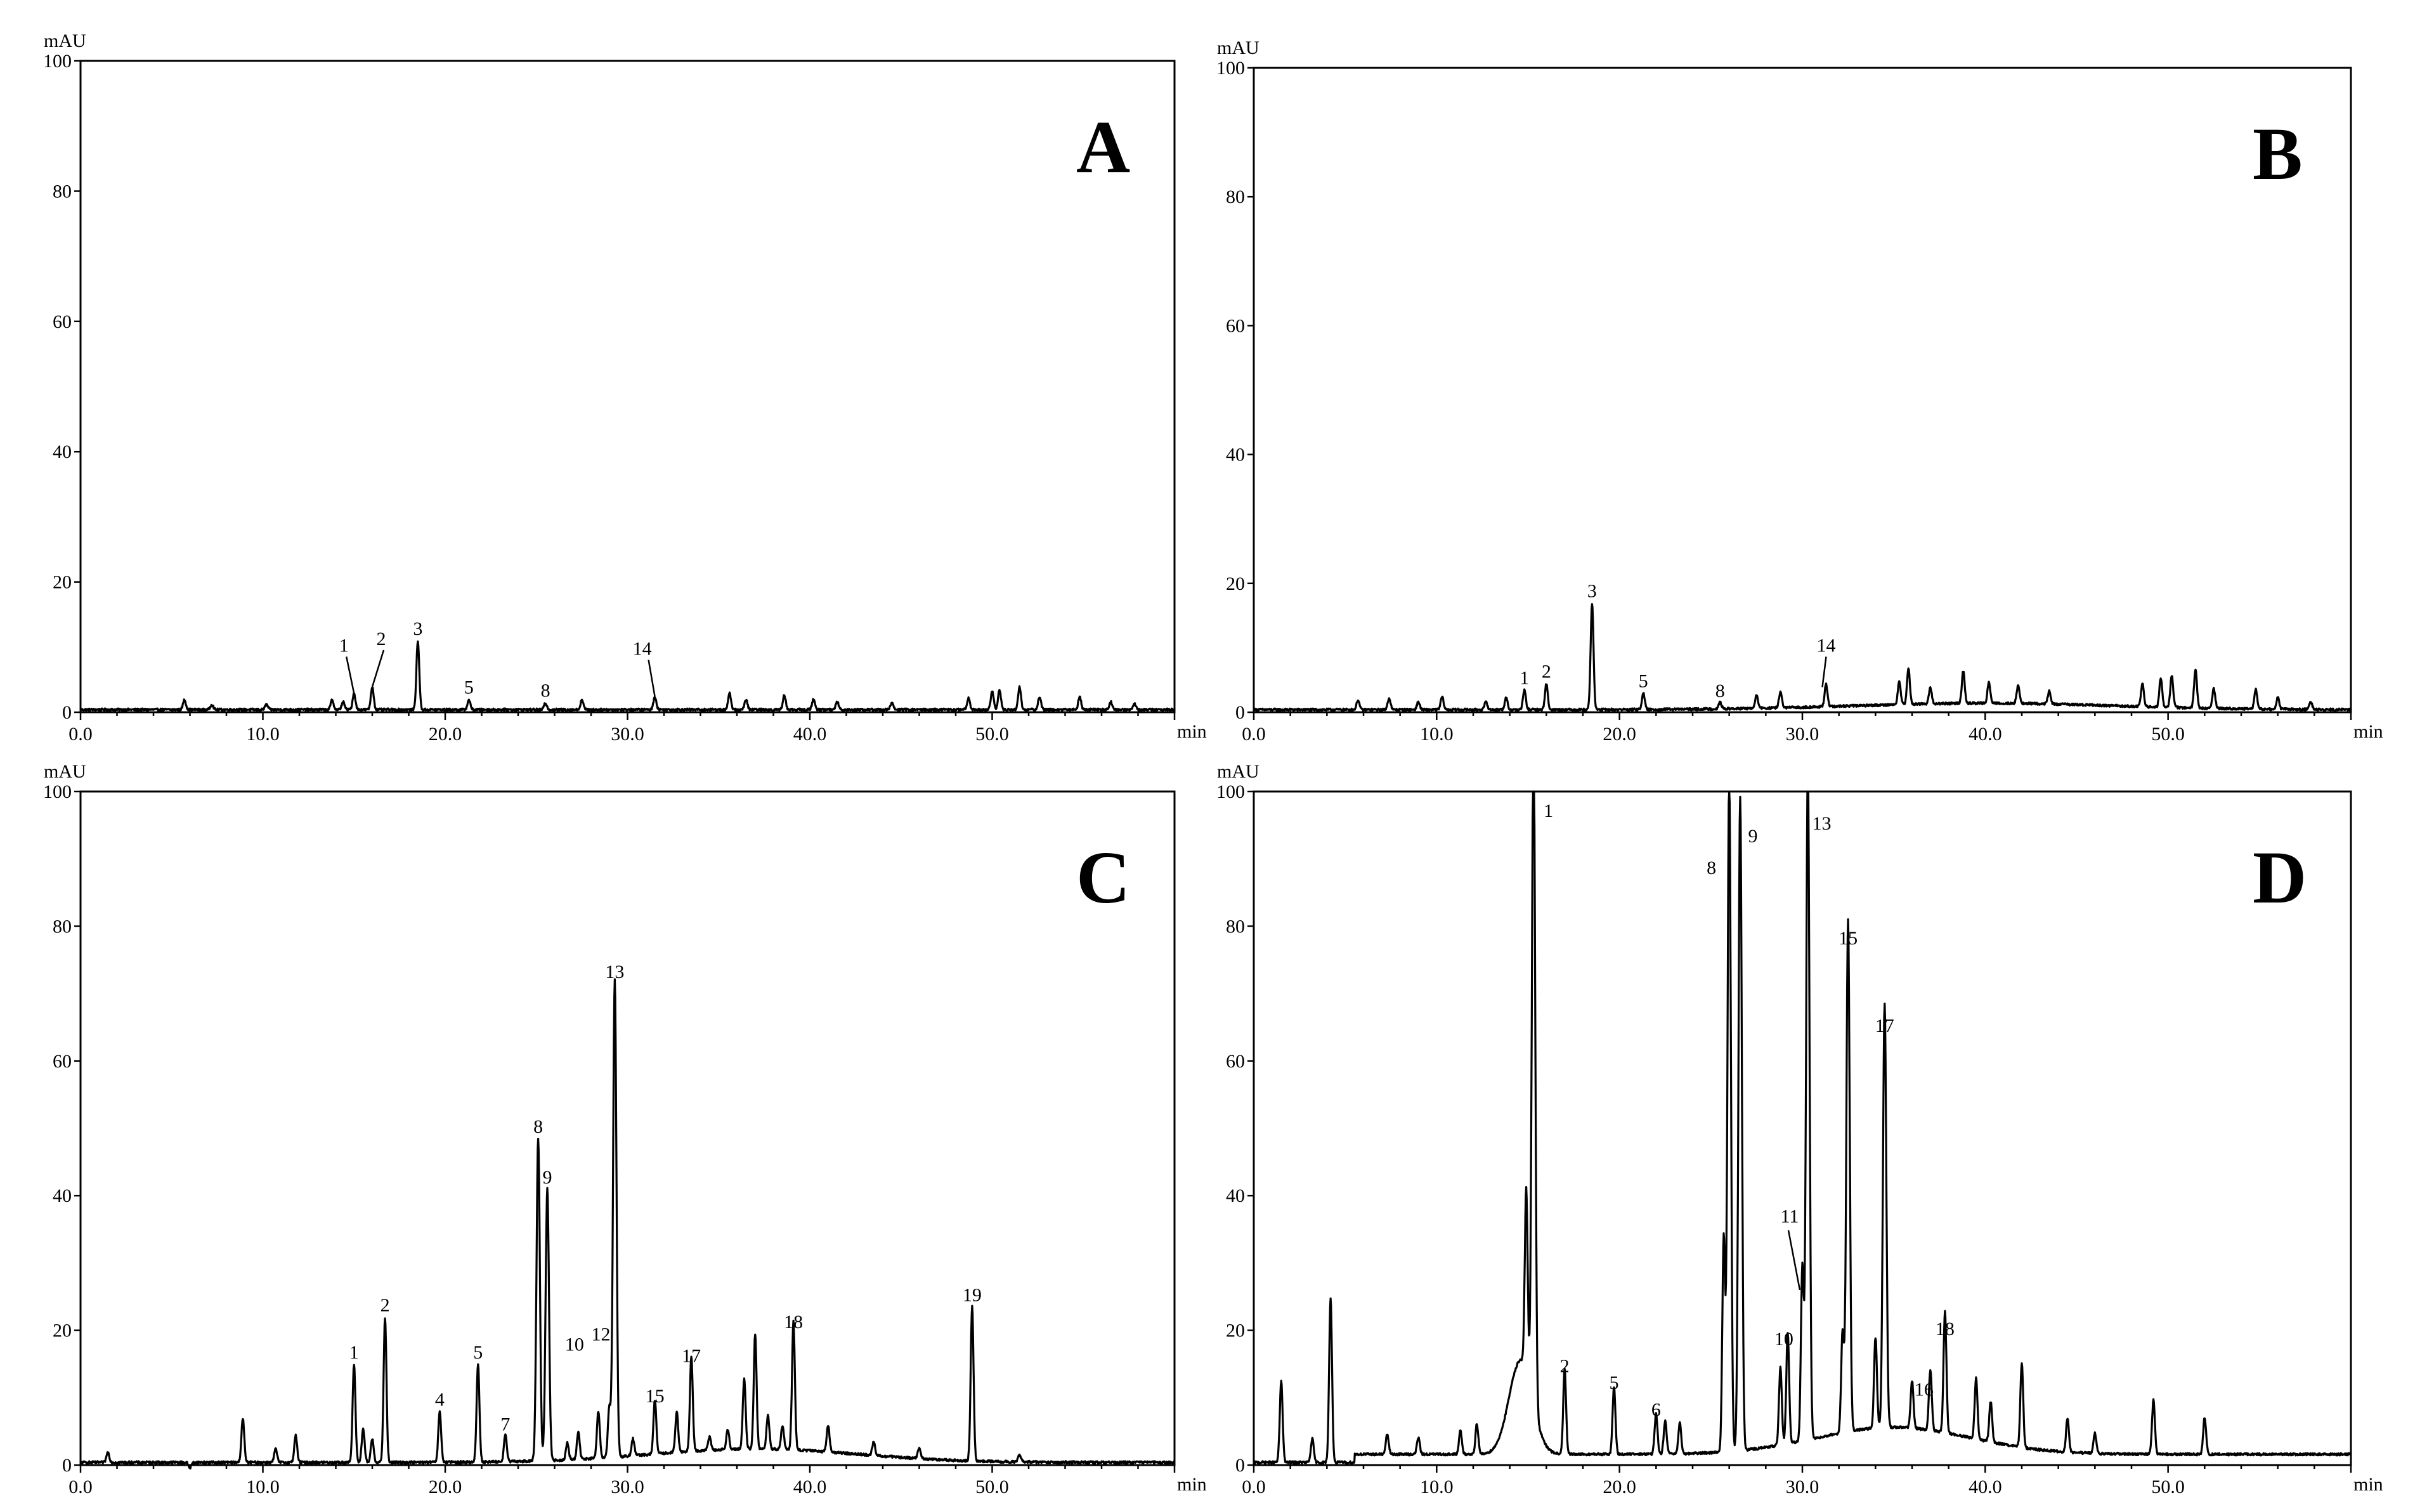  Describe the element at coordinates (2168, 735) in the screenshot. I see `panel-b-x-tick-label: 50.0` at that location.